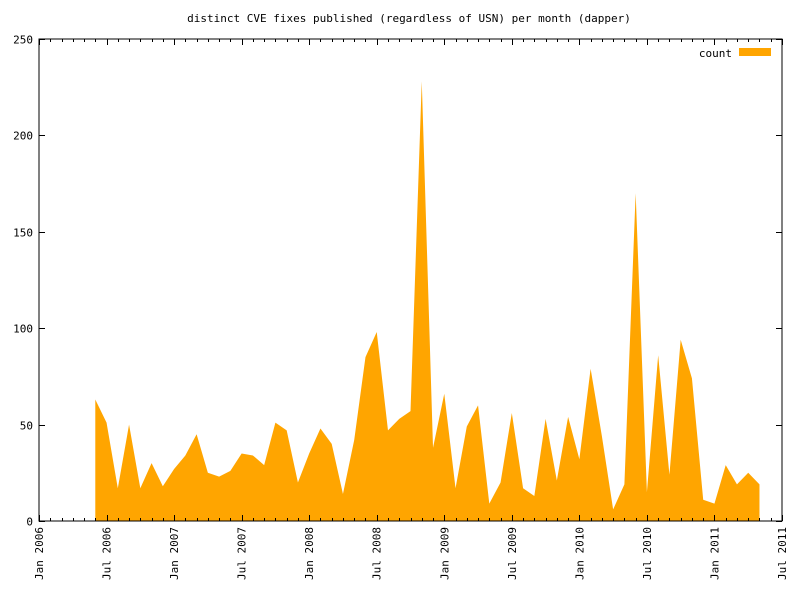 This screenshot has height=604, width=800. Describe the element at coordinates (39, 553) in the screenshot. I see `x-tick-label: Jan 2006` at that location.